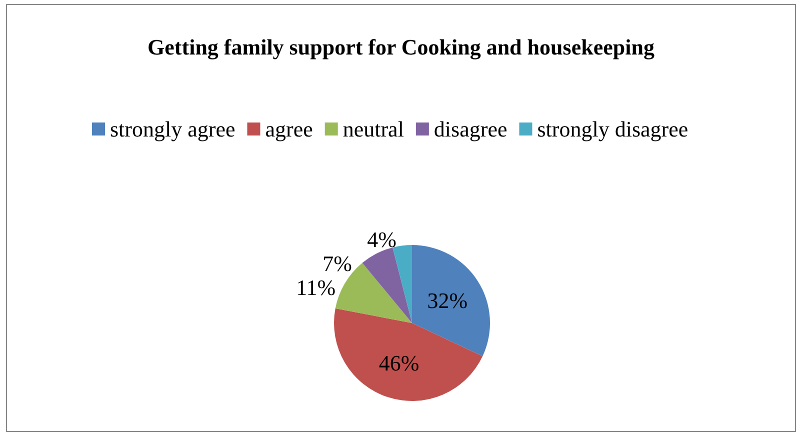 The width and height of the screenshot is (805, 436). Describe the element at coordinates (612, 129) in the screenshot. I see `legend-label: strongly disagree` at that location.